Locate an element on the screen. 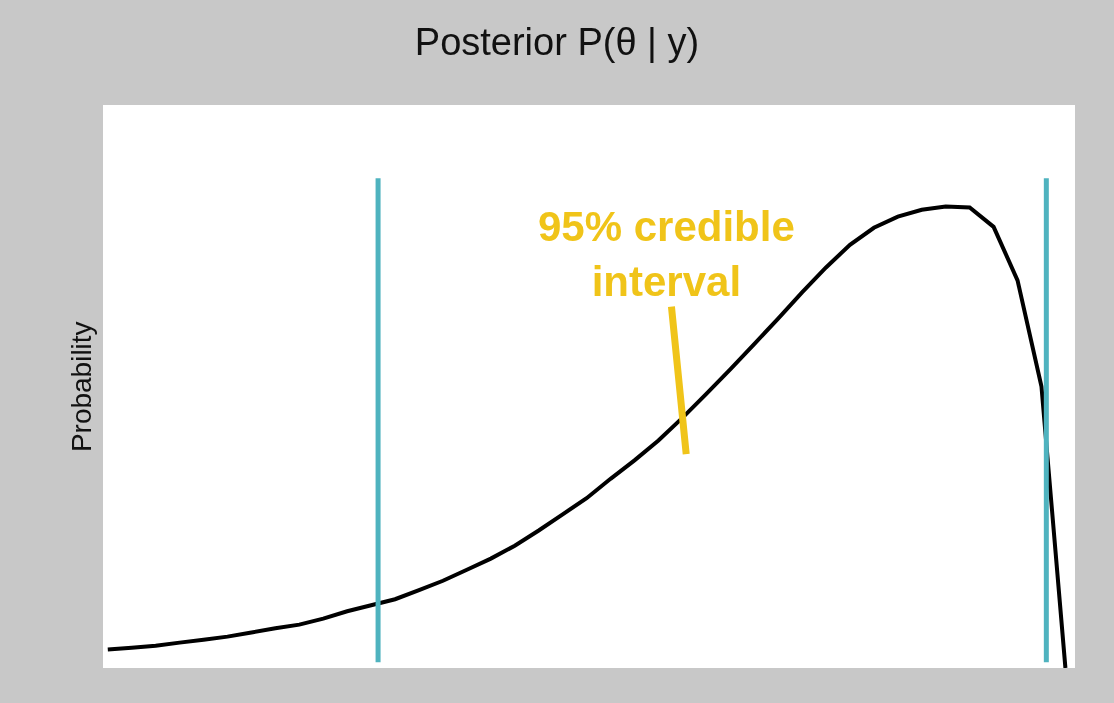 The width and height of the screenshot is (1114, 703). chart-title: Posterior P(θ | y) is located at coordinates (557, 41).